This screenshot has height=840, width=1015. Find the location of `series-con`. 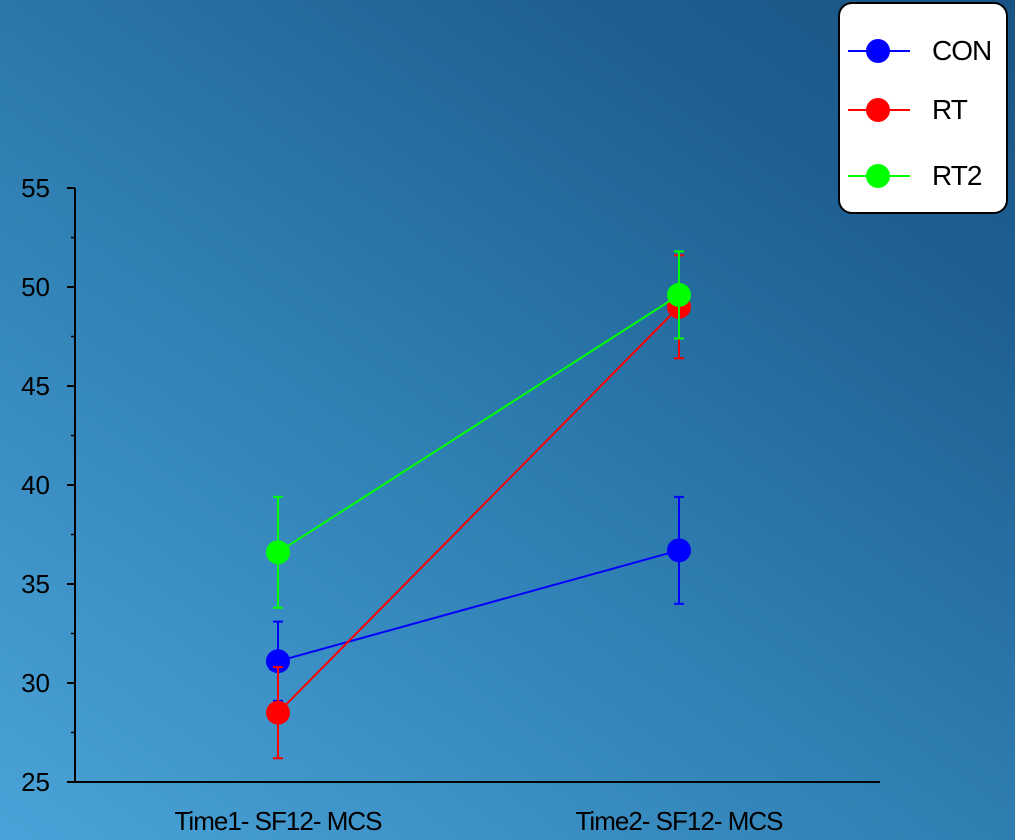

series-con is located at coordinates (478, 598).